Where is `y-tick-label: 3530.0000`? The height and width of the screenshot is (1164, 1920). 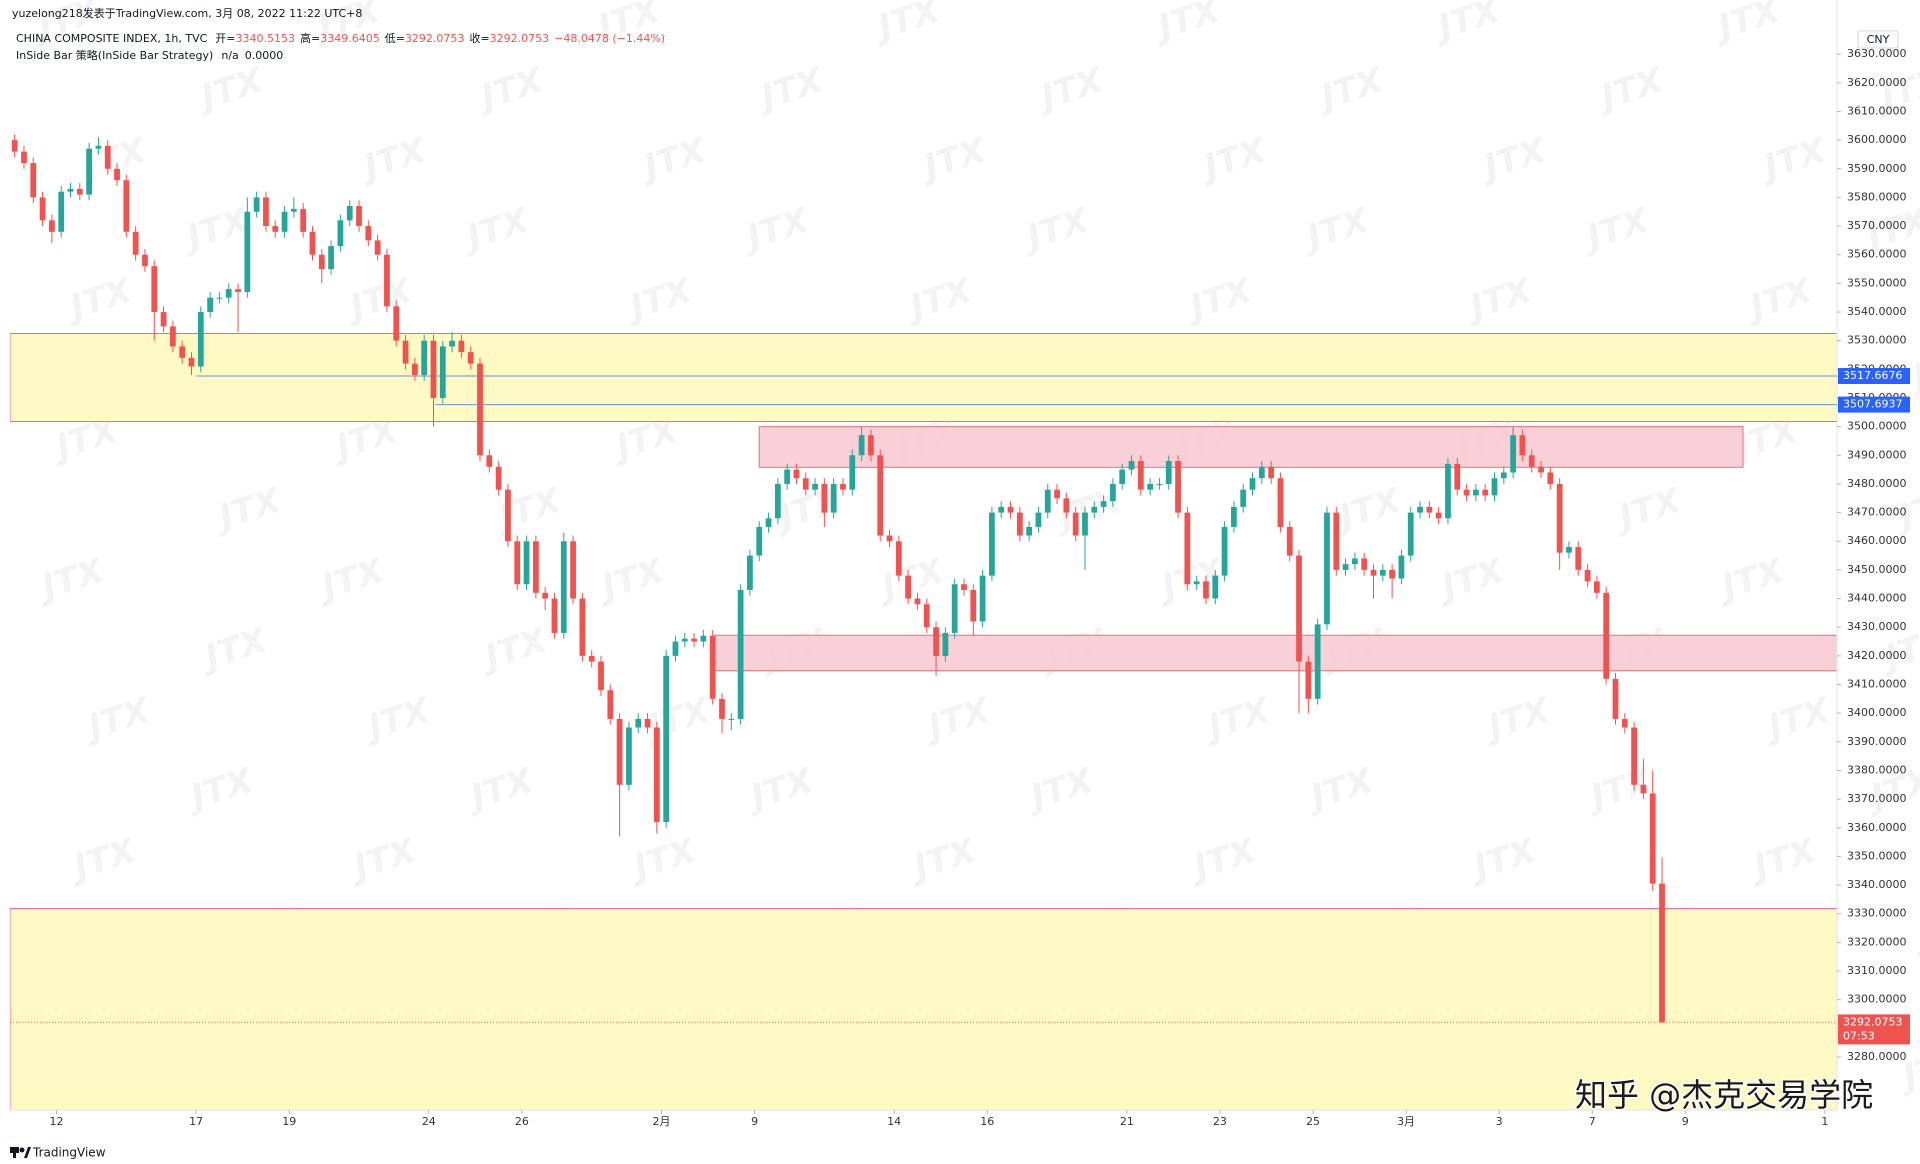 y-tick-label: 3530.0000 is located at coordinates (1877, 340).